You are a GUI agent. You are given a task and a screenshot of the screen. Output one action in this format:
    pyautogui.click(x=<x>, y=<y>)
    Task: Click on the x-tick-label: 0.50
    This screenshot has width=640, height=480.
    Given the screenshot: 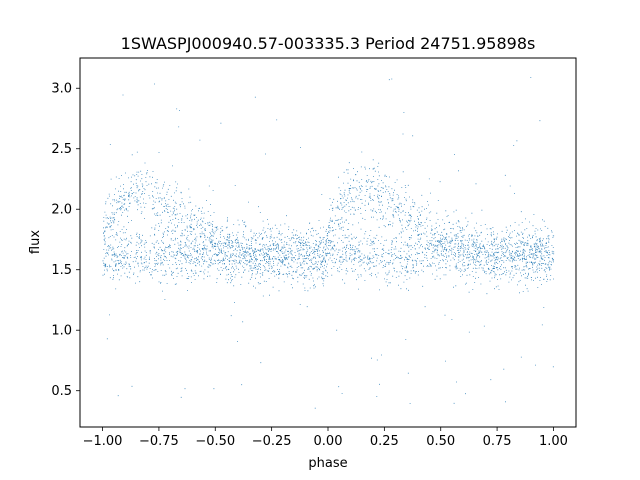 What is the action you would take?
    pyautogui.click(x=440, y=441)
    